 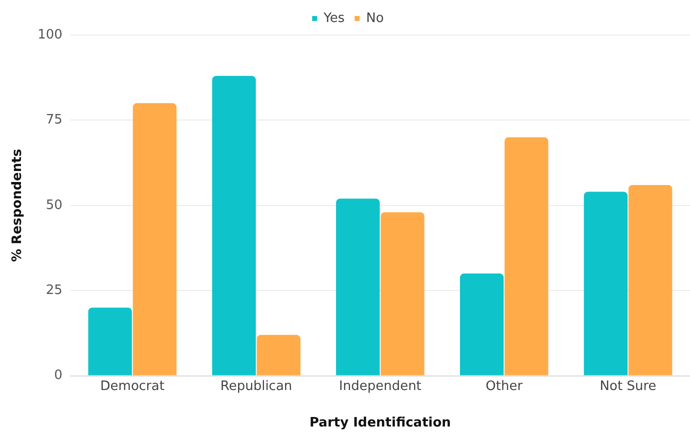 I want to click on y-tick-label: 0, so click(x=58, y=376).